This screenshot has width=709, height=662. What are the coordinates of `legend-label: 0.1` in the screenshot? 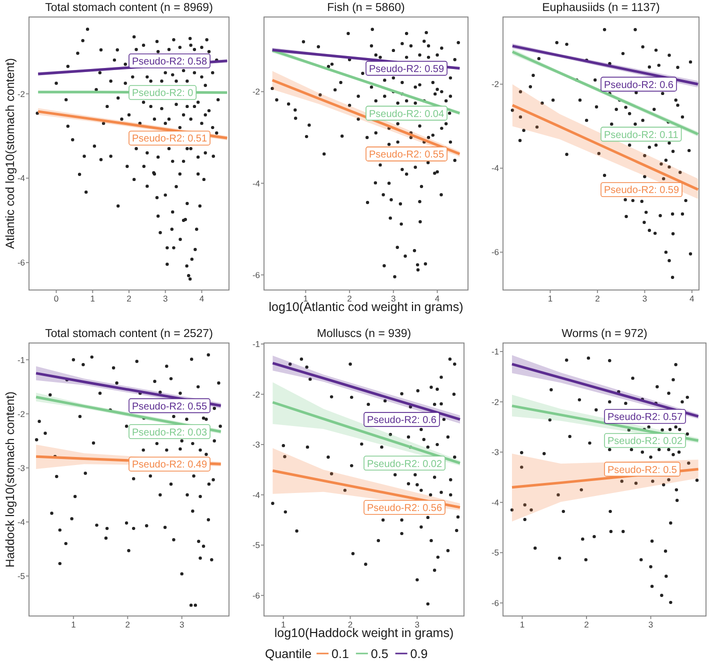 It's located at (340, 654).